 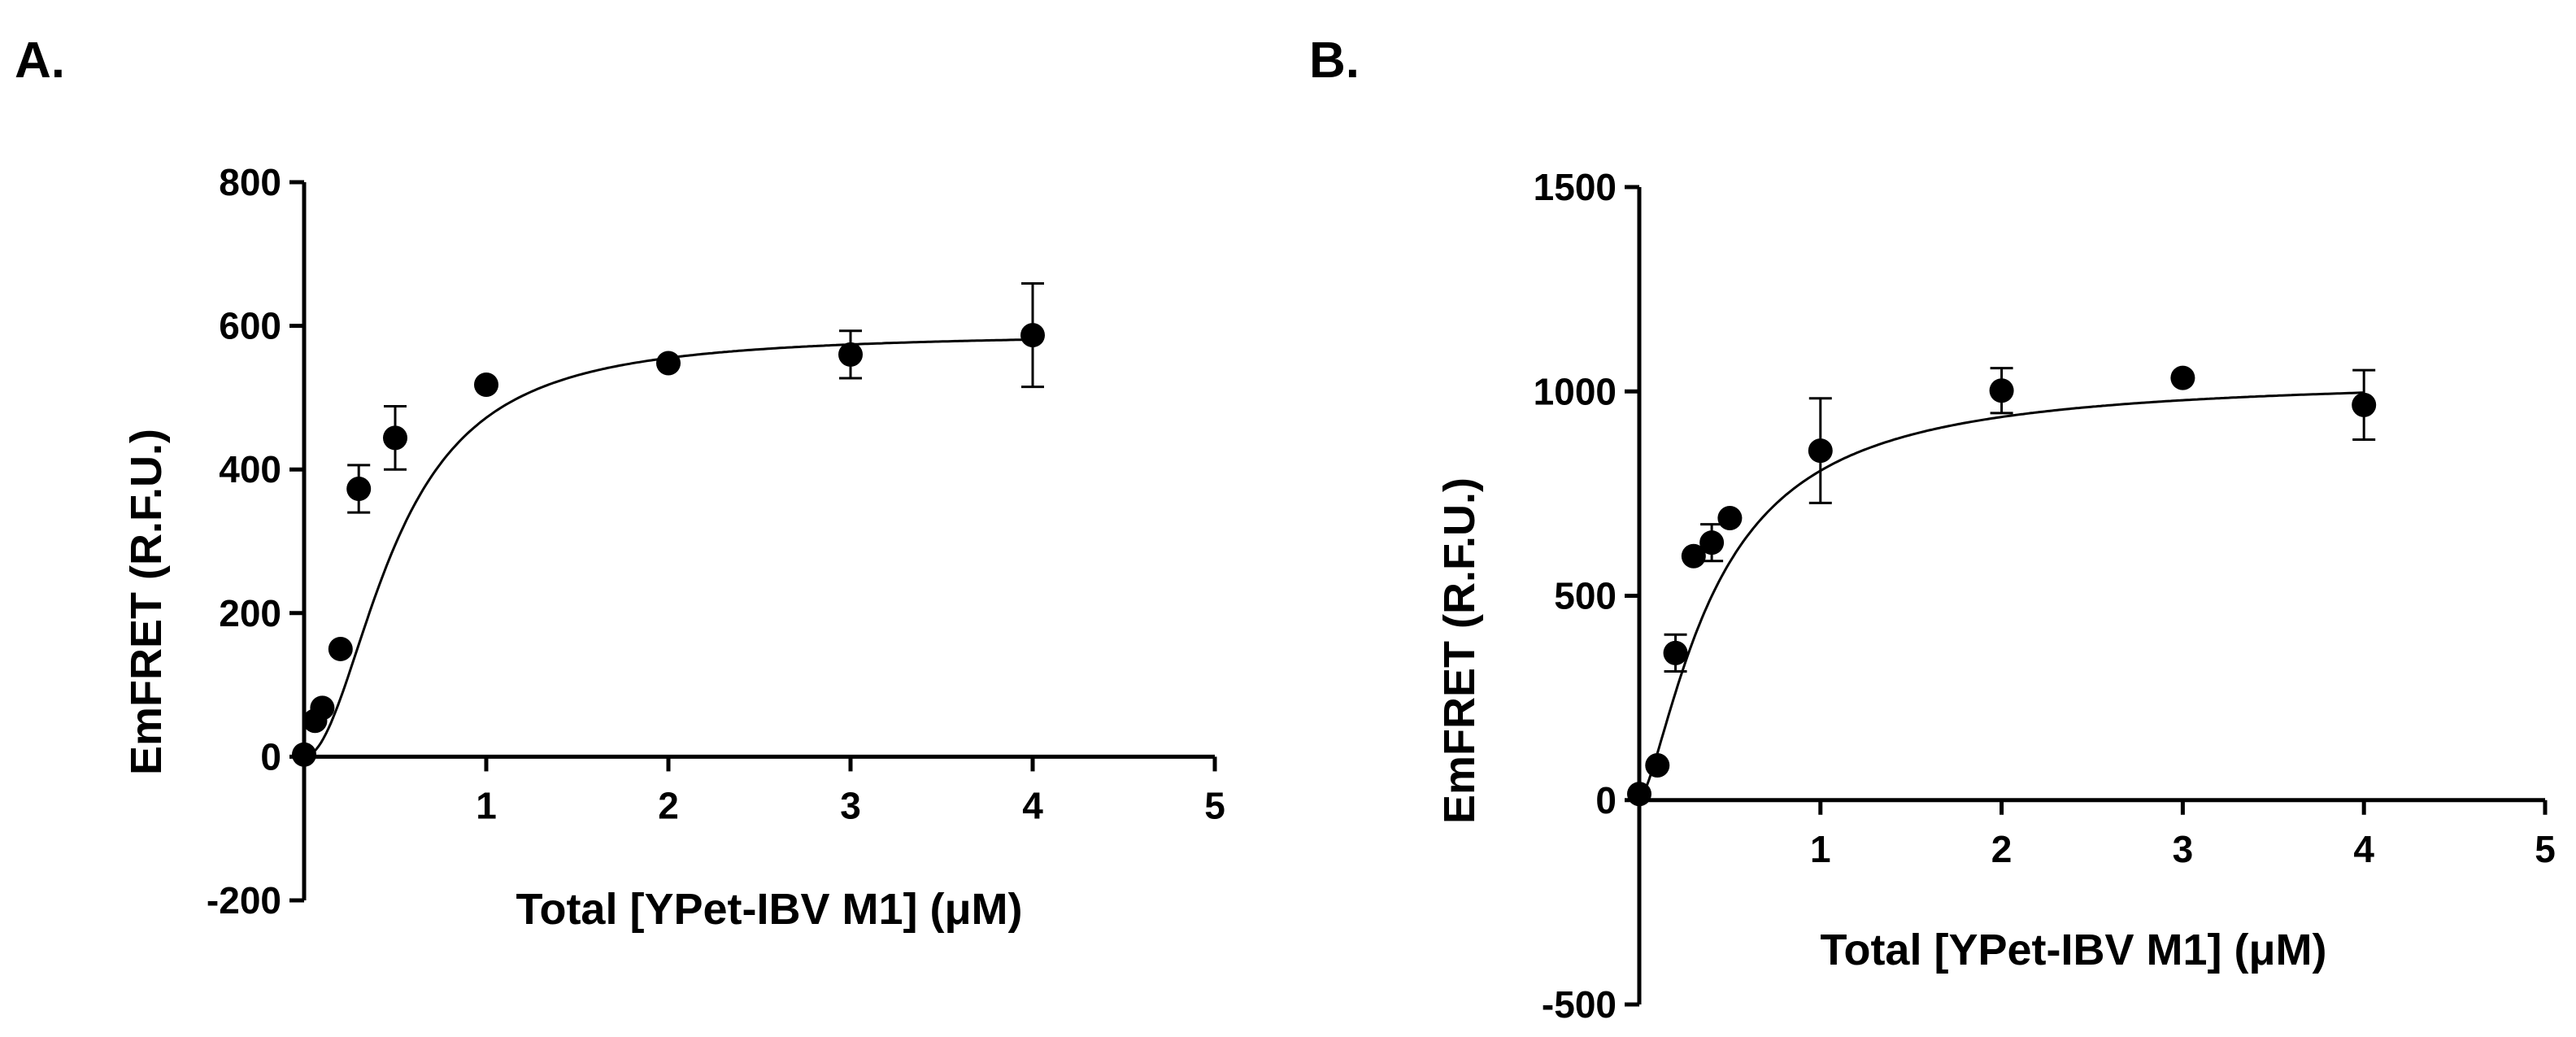 I want to click on y-tick-label-a: 400, so click(x=250, y=469).